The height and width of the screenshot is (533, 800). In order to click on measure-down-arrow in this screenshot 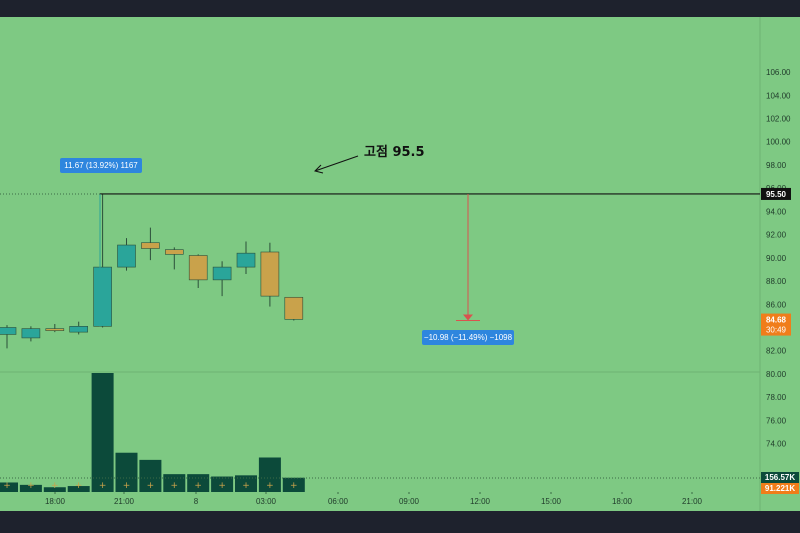, I will do `click(468, 317)`.